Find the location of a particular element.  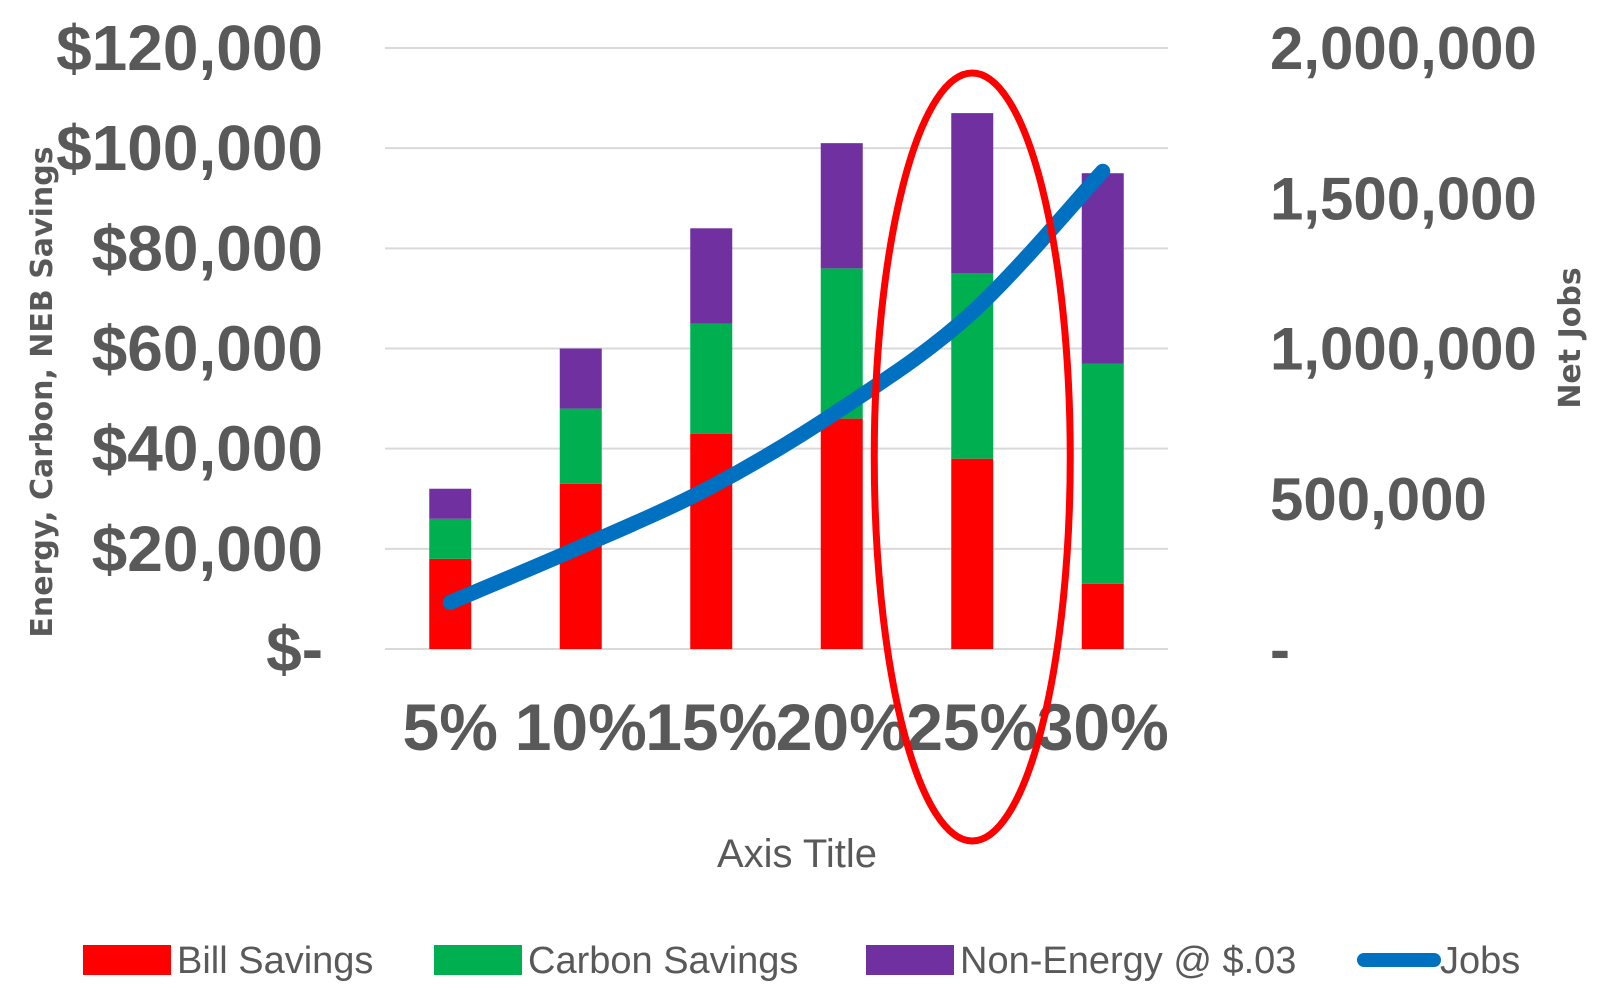

highlight-ellipse is located at coordinates (972, 457).